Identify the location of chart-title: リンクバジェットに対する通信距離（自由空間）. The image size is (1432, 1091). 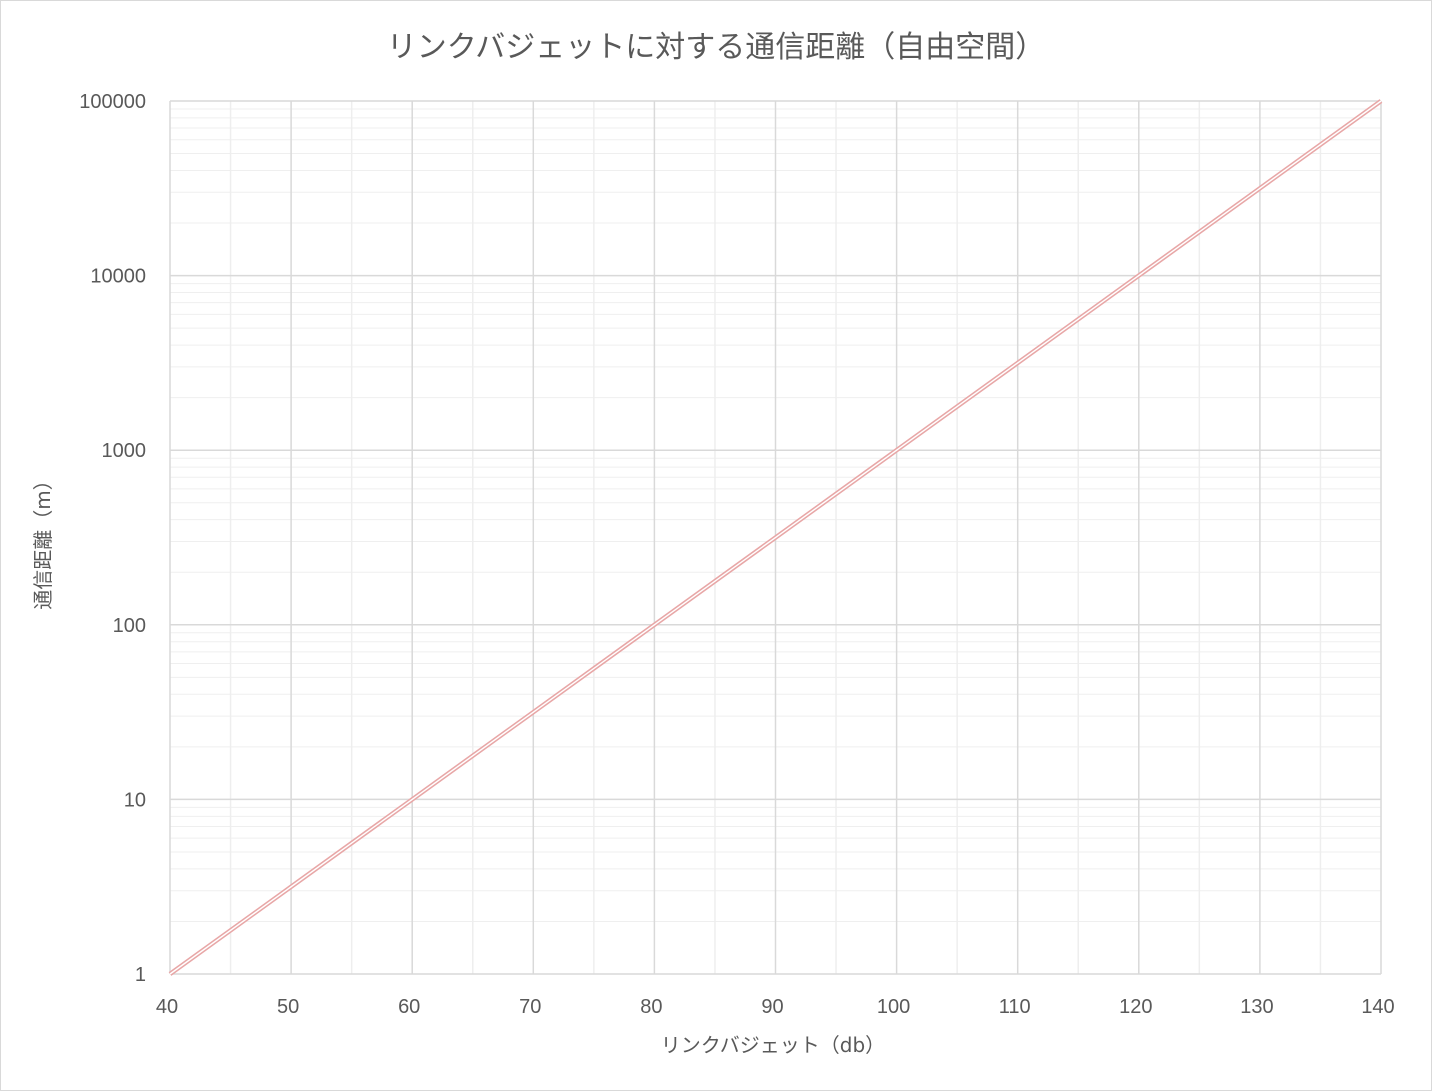
(716, 47).